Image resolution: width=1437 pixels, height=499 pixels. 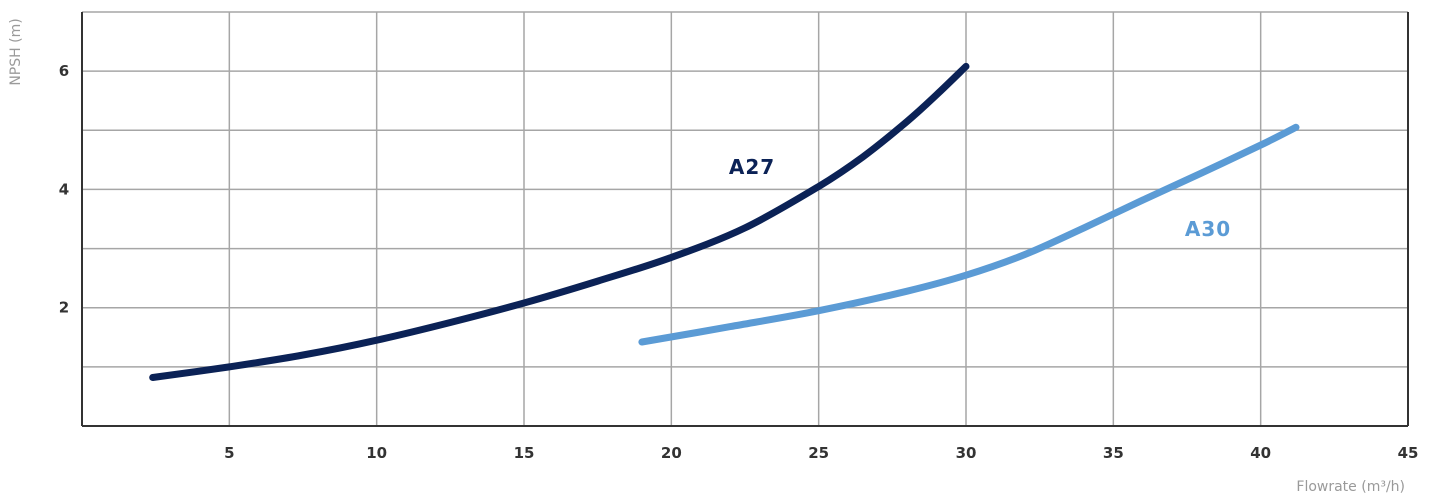 I want to click on x-tick-label: 30, so click(x=966, y=453).